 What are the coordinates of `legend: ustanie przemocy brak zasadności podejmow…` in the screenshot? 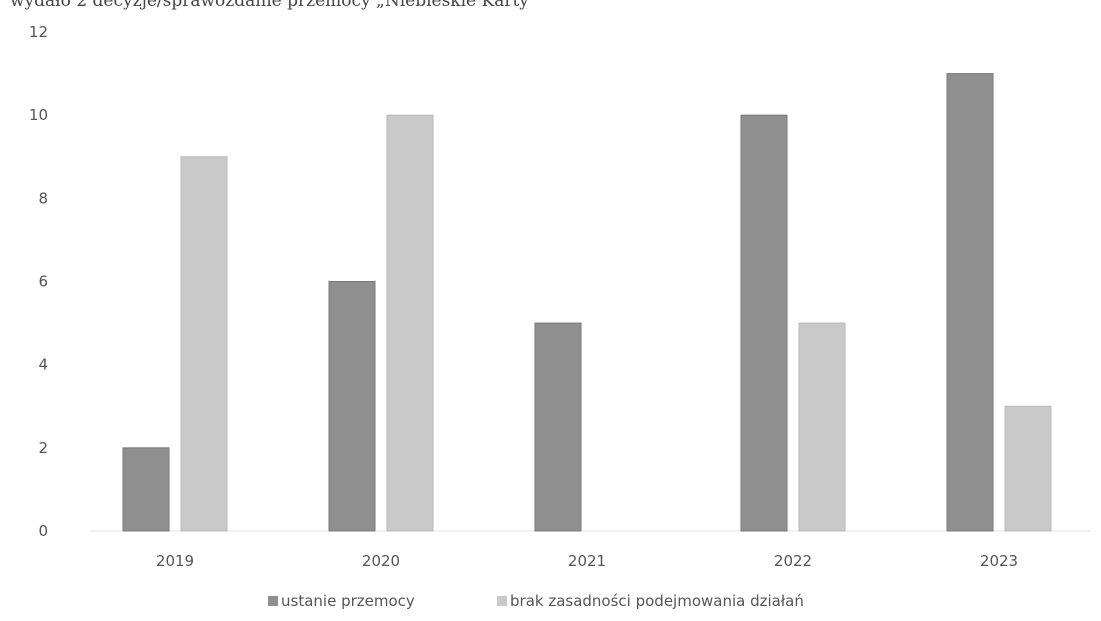 It's located at (536, 601).